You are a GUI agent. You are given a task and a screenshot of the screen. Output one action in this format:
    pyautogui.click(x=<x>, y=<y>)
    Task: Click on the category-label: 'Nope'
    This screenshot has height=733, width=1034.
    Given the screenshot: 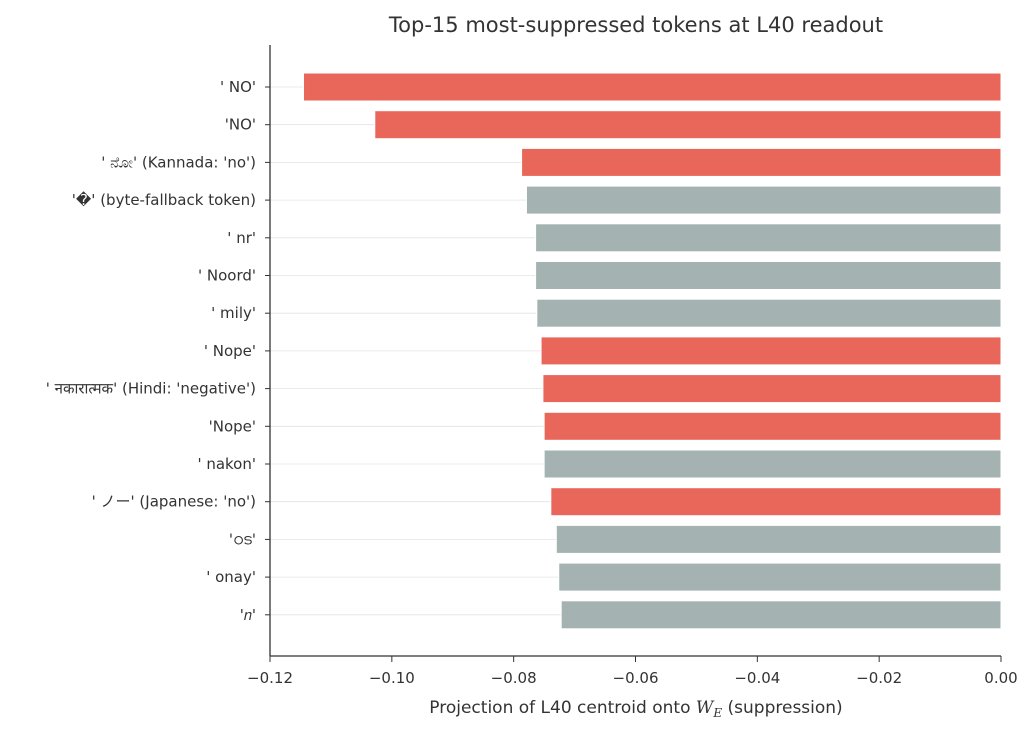 What is the action you would take?
    pyautogui.click(x=232, y=426)
    